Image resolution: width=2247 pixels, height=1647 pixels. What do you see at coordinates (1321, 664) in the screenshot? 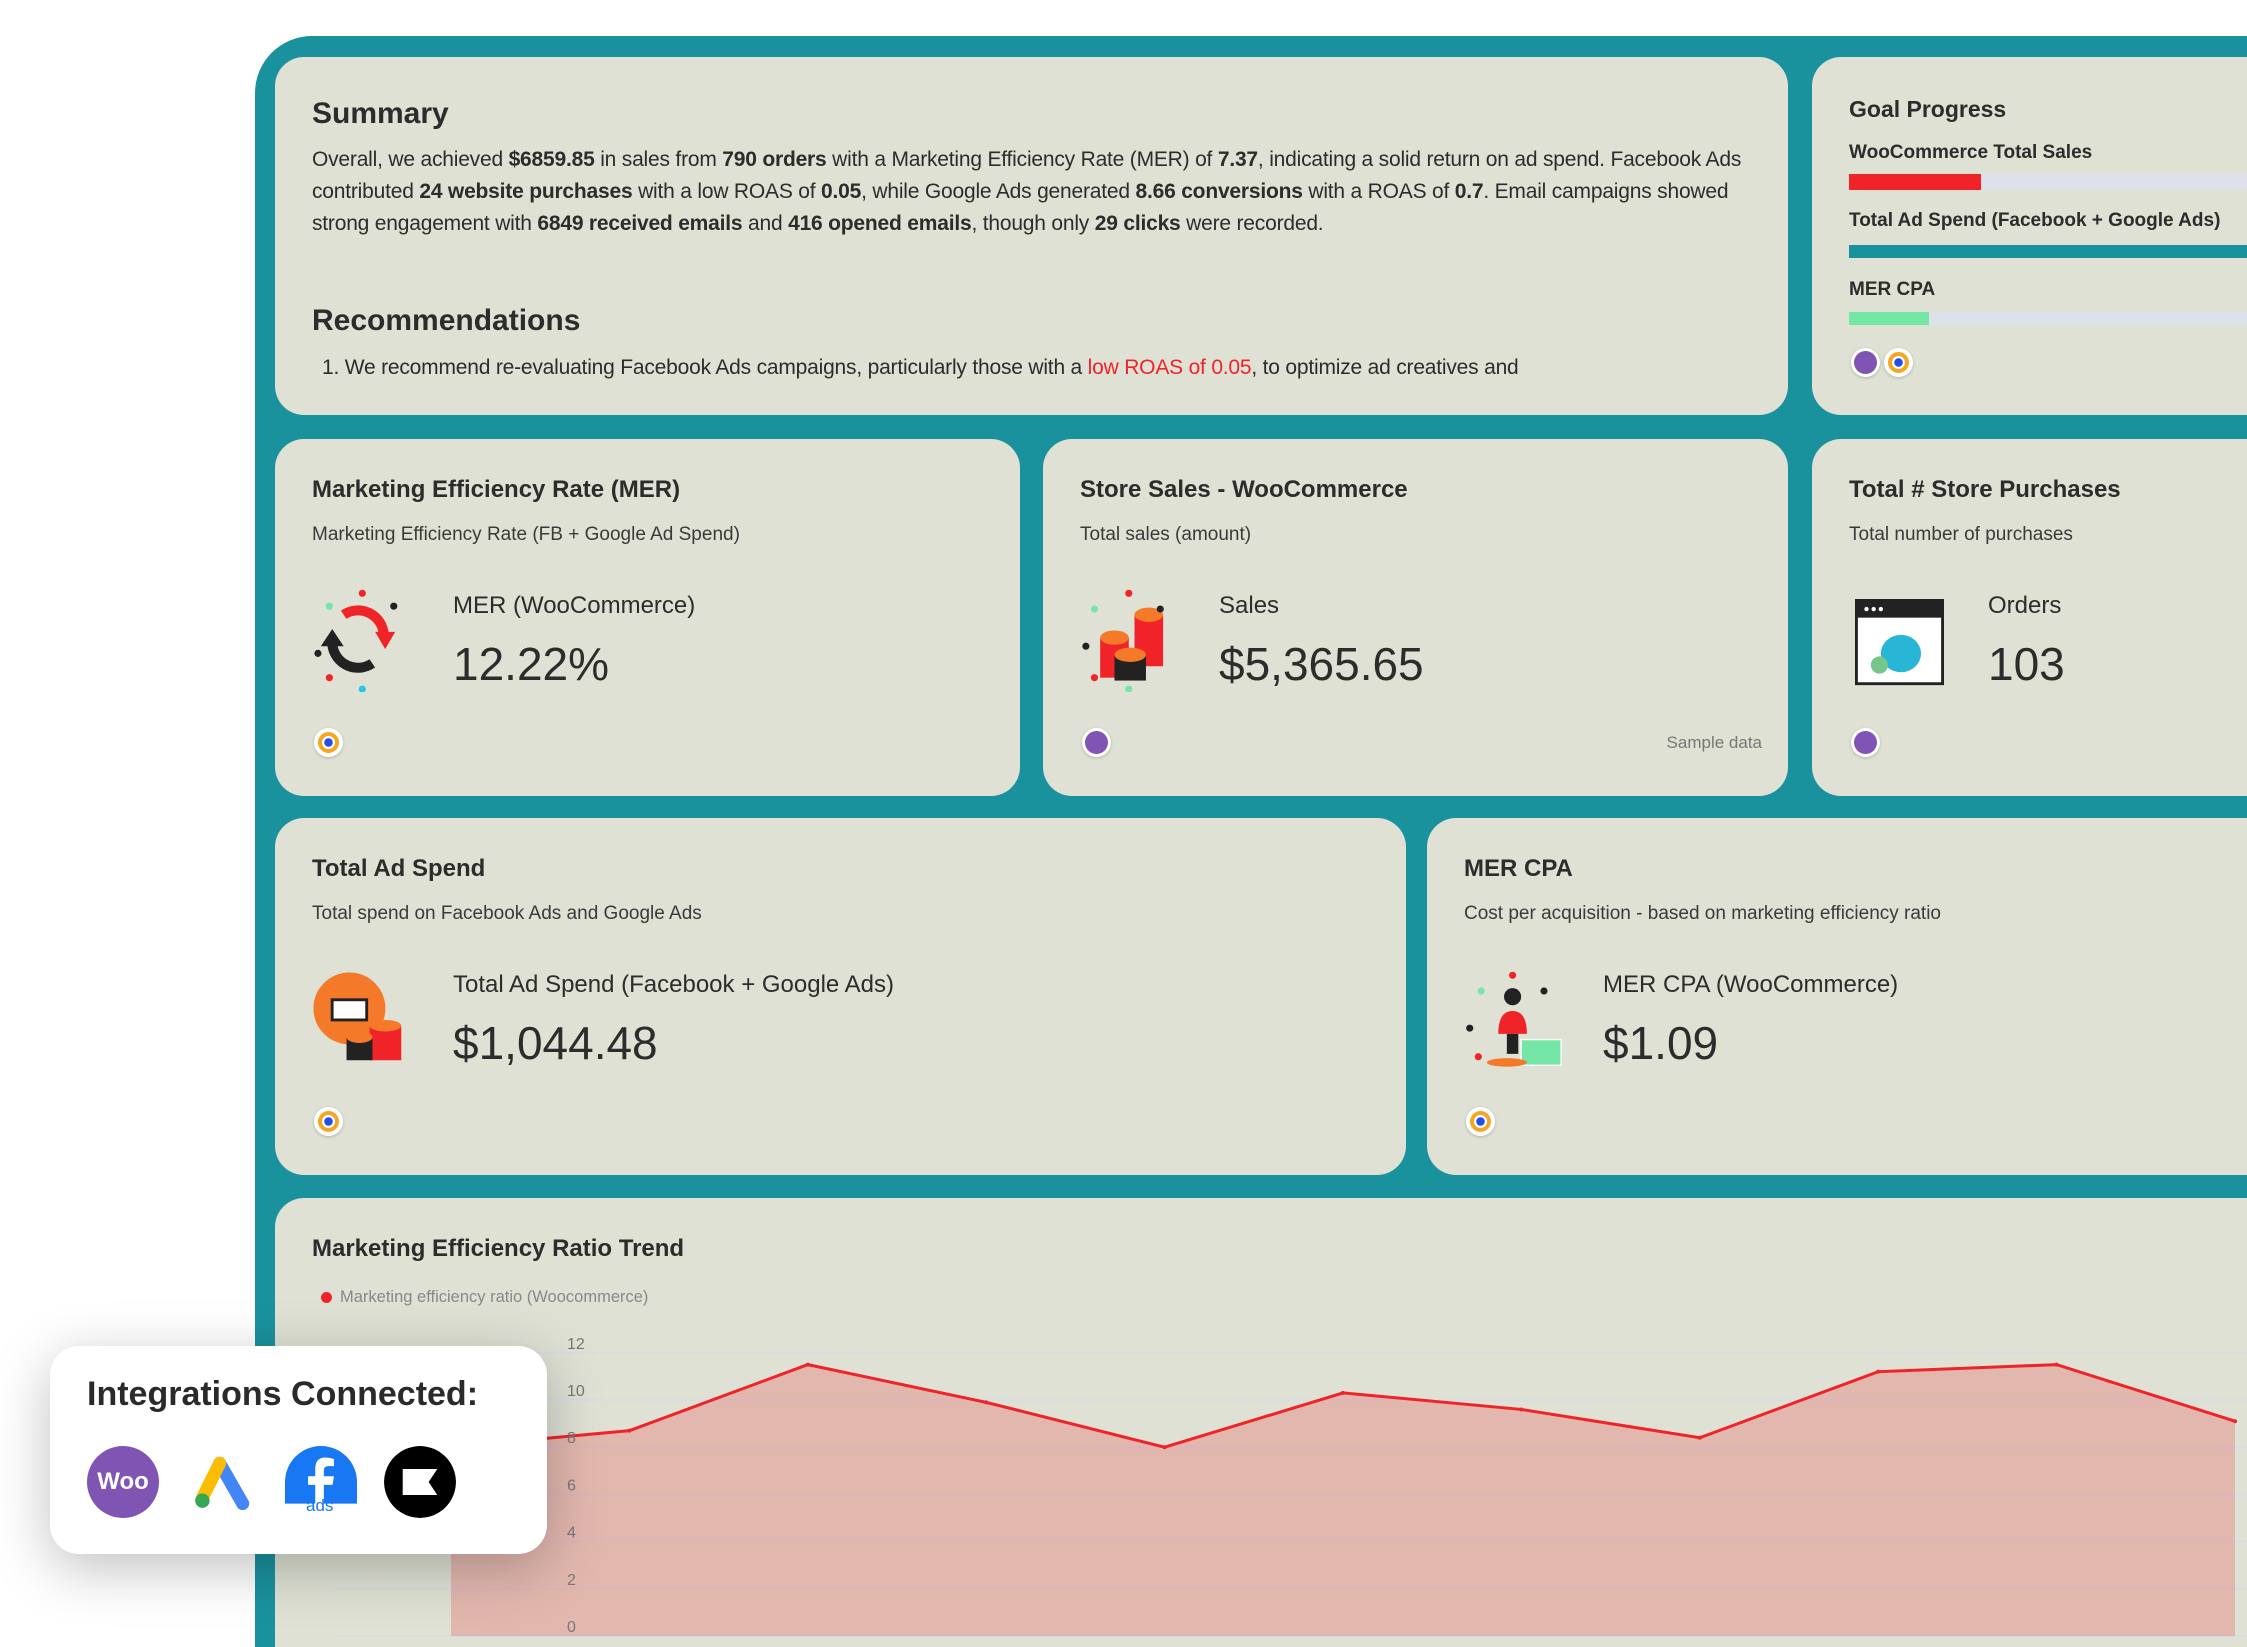
I see `metric-value: $5,365.65` at bounding box center [1321, 664].